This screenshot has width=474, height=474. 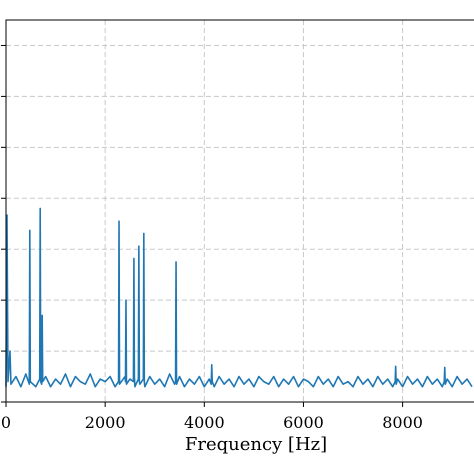 I want to click on x-tick-label: 6000, so click(x=303, y=422).